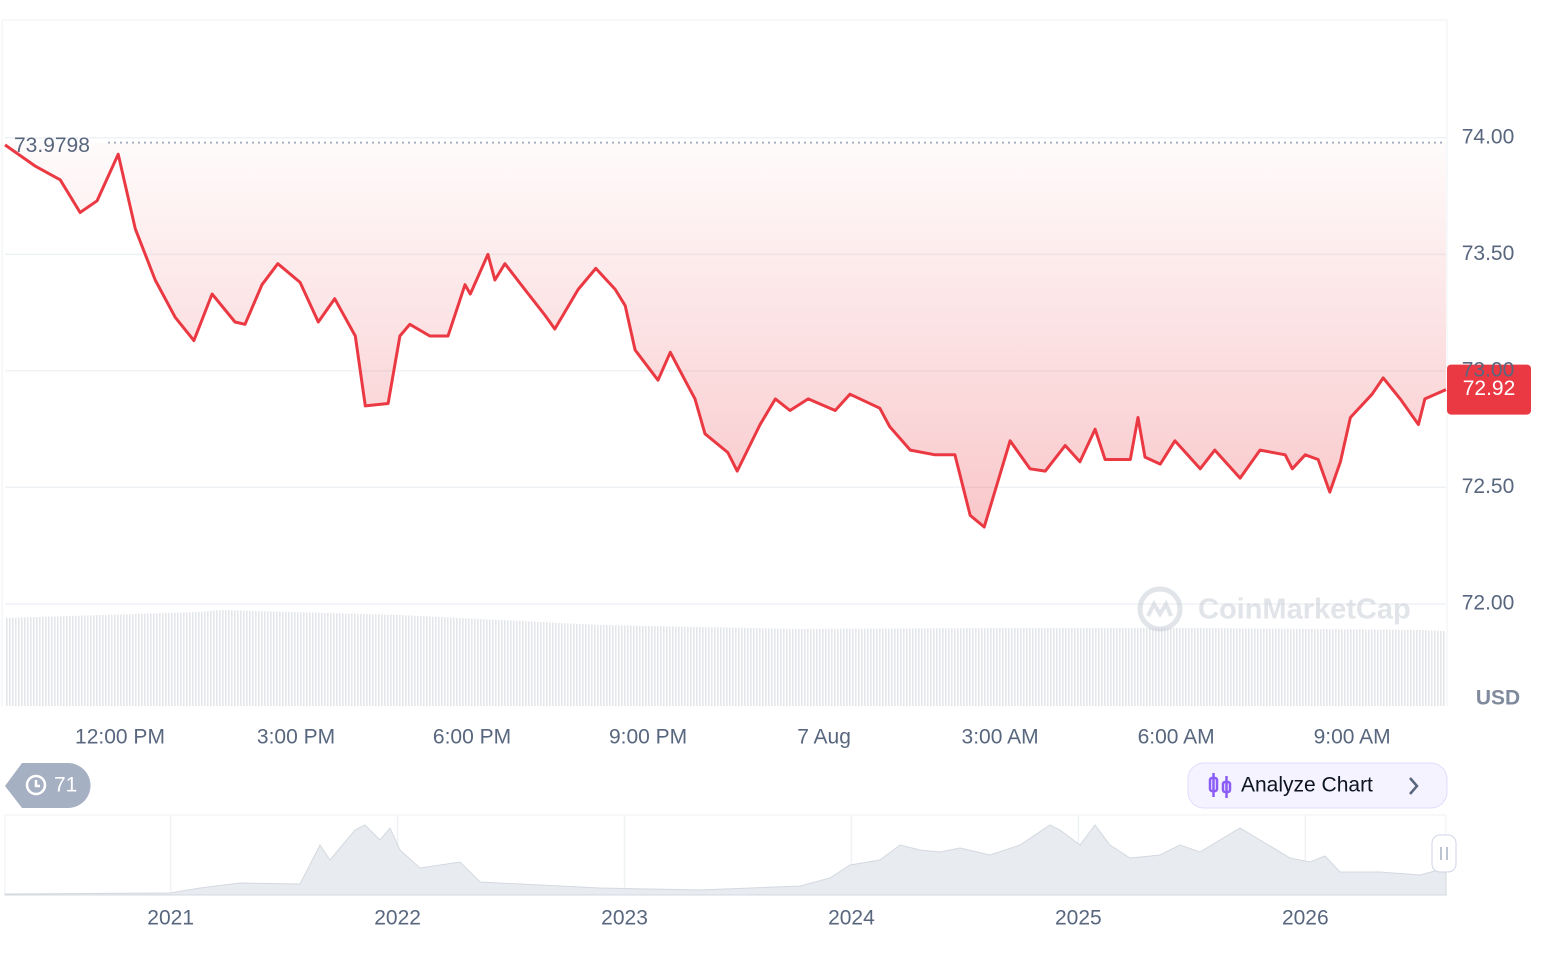 The width and height of the screenshot is (1542, 954). What do you see at coordinates (1488, 136) in the screenshot?
I see `y-tick-label: 74.00` at bounding box center [1488, 136].